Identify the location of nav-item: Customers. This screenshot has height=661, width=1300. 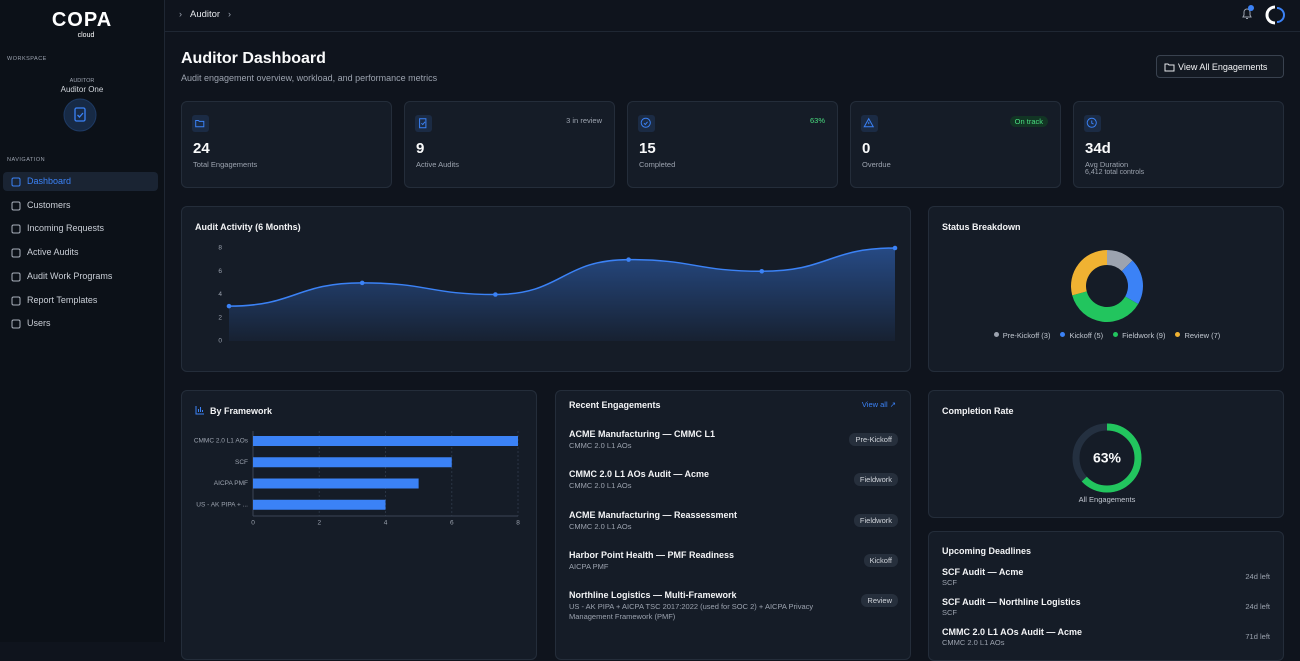
(80, 205).